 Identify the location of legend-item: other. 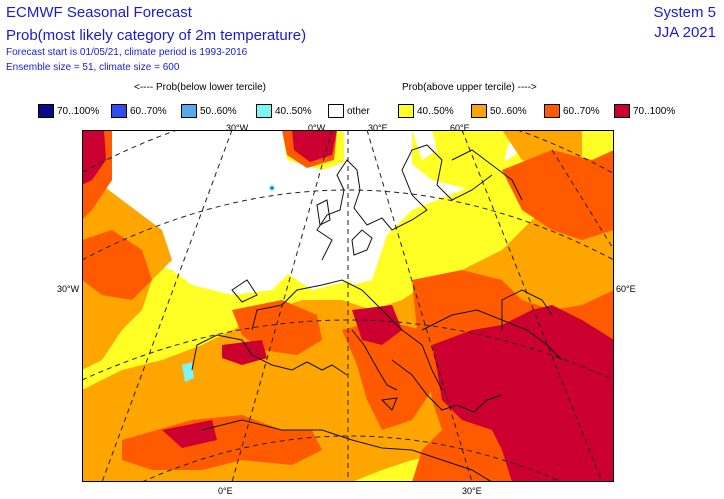
(349, 111).